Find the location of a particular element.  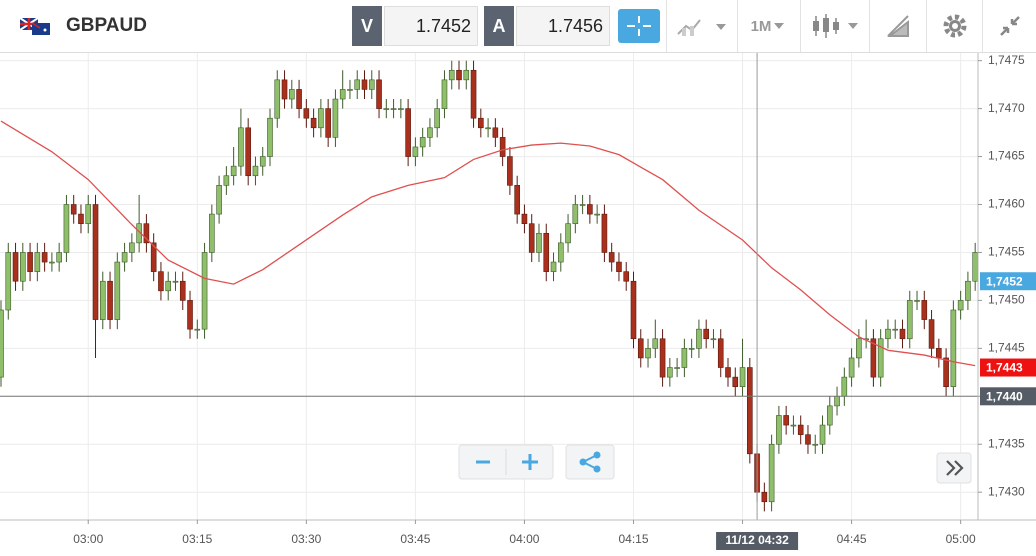

bid-price: 1.7452 is located at coordinates (431, 26).